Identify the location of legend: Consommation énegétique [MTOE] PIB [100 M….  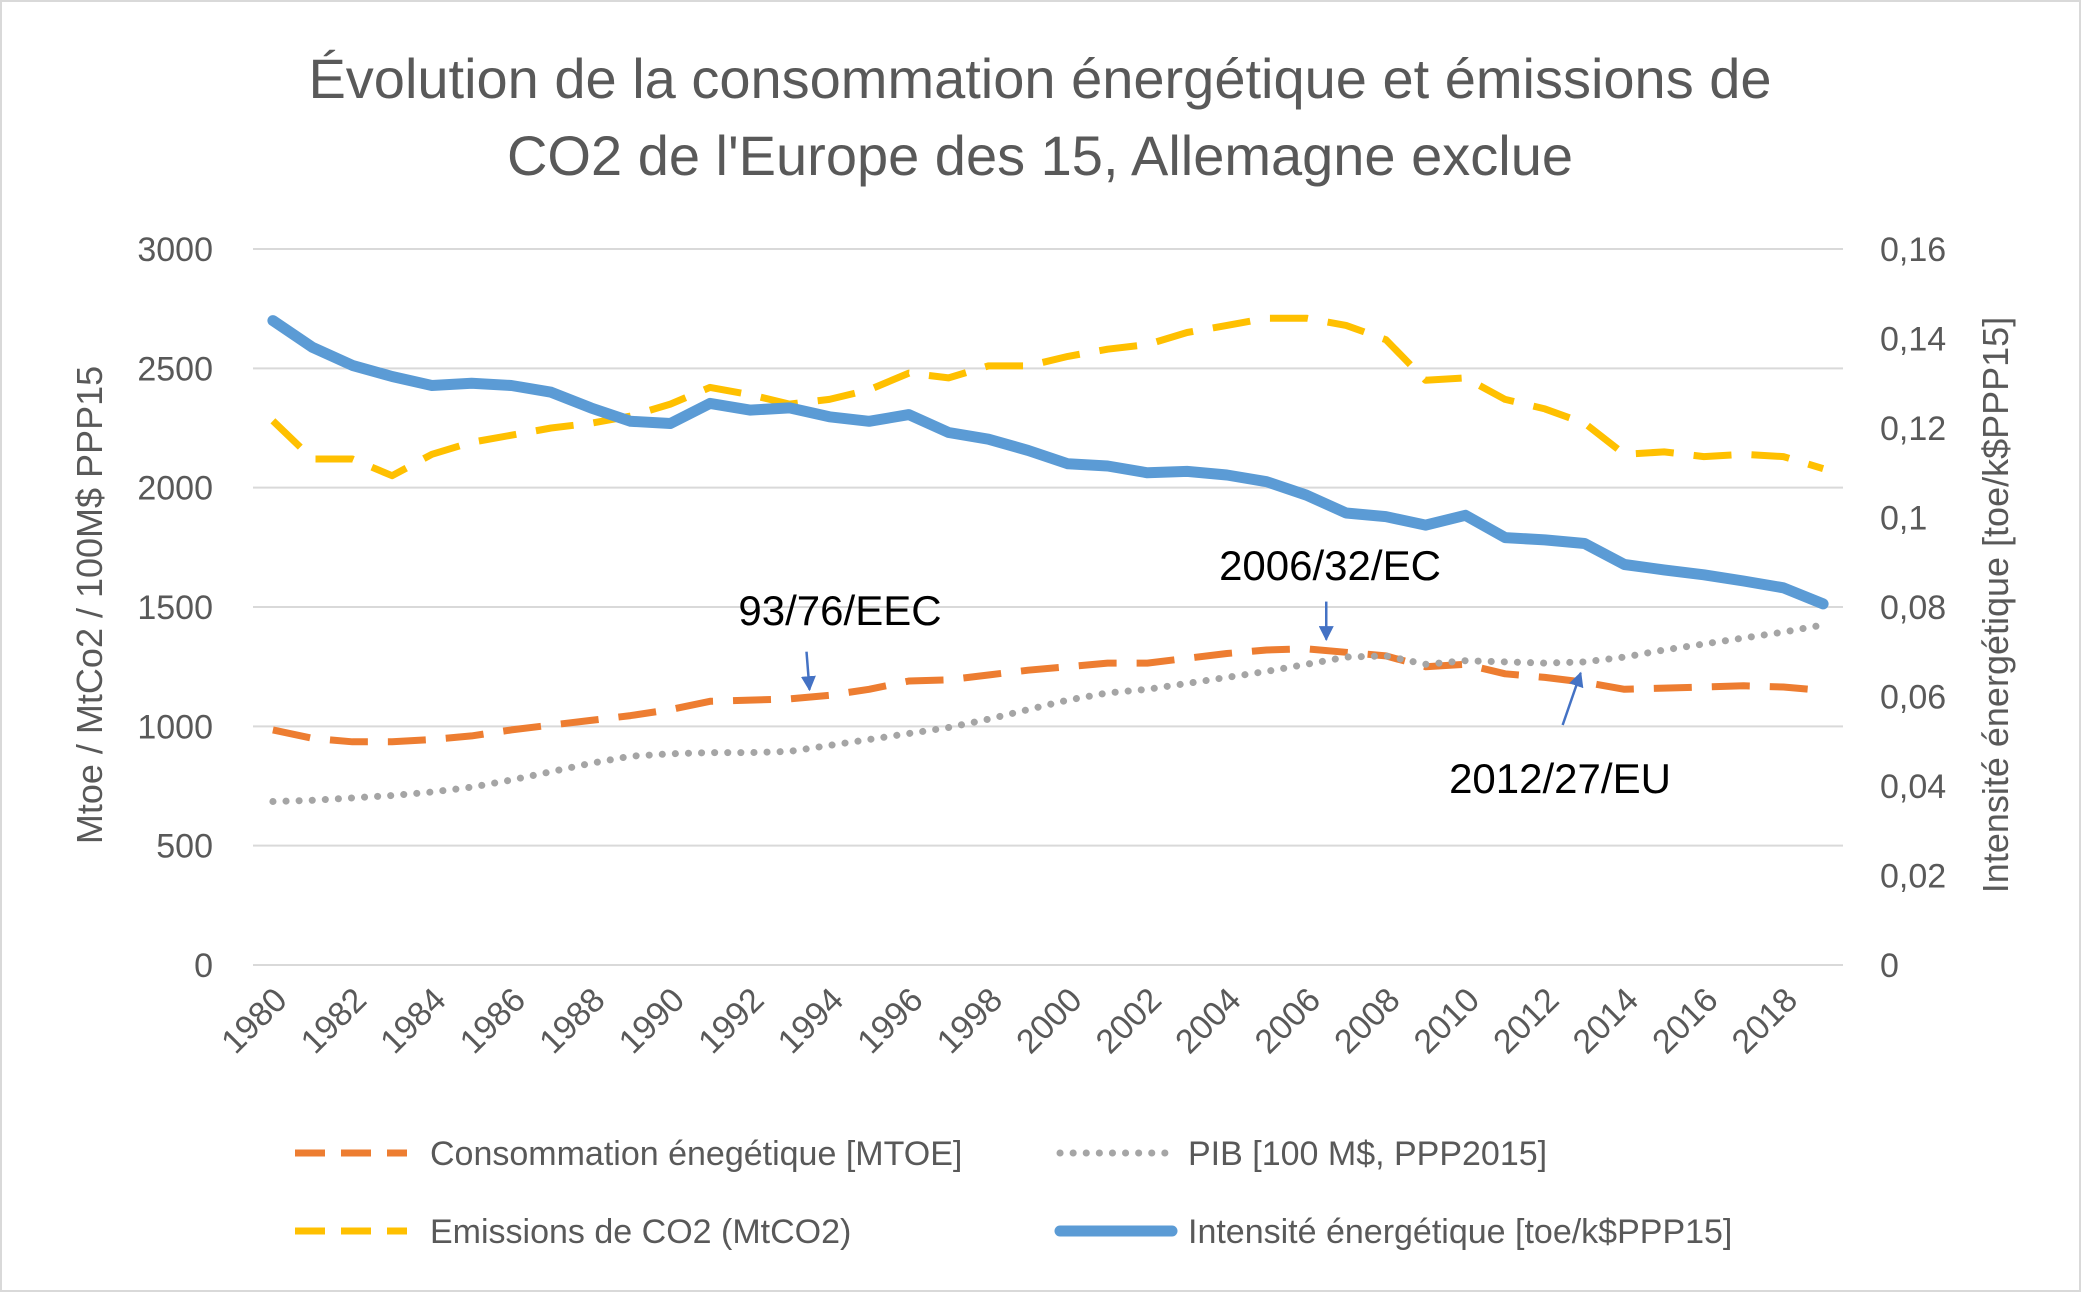
(1013, 1193).